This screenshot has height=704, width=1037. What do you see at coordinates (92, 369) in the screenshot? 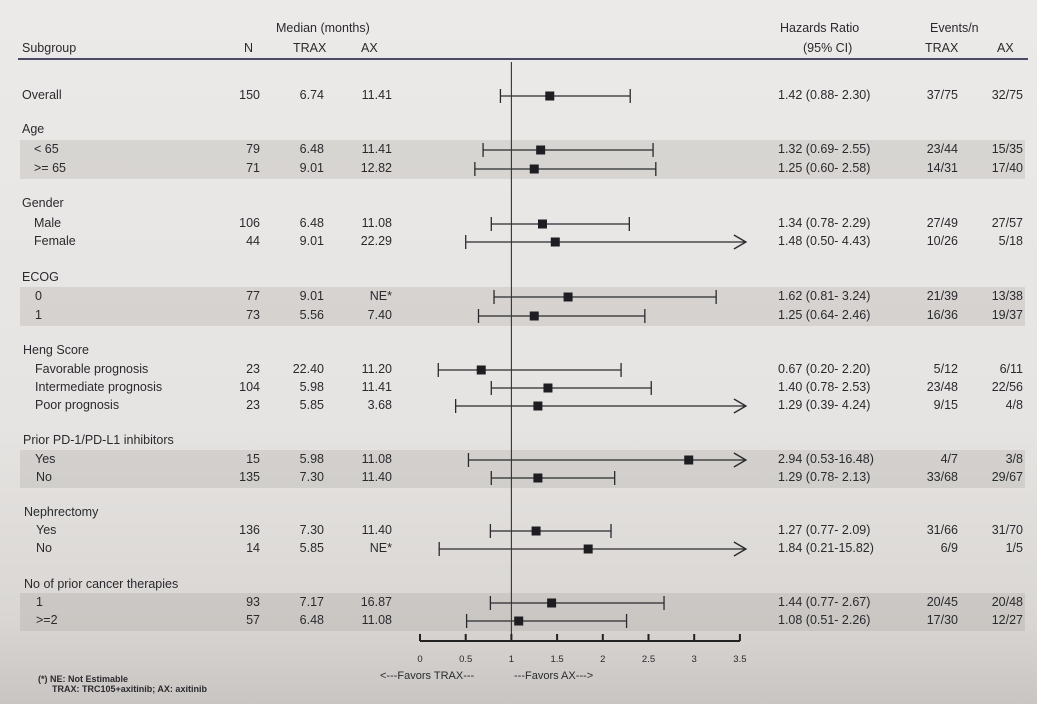
I see `subgroup-label: Favorable prognosis` at bounding box center [92, 369].